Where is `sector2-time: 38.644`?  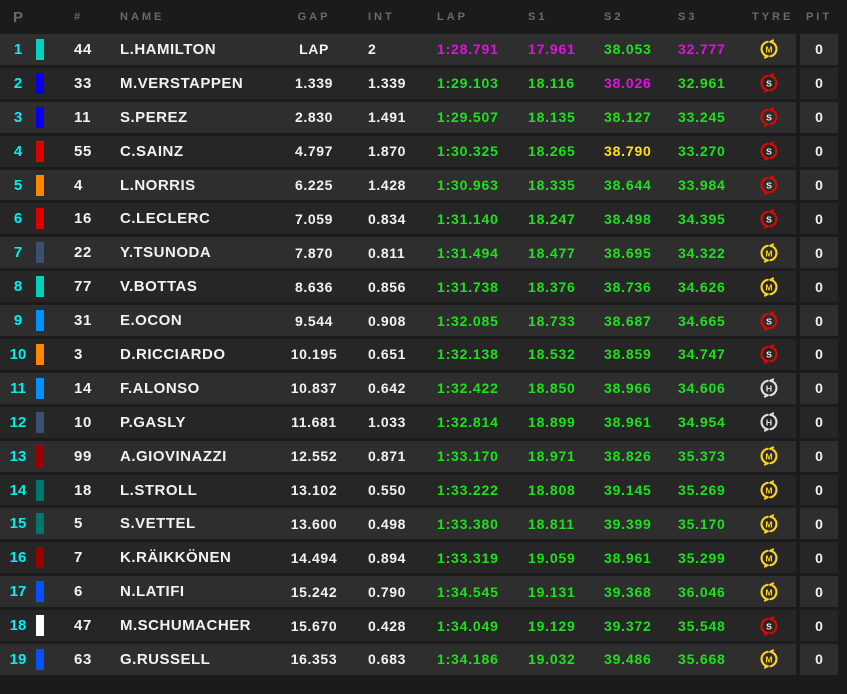
sector2-time: 38.644 is located at coordinates (628, 185).